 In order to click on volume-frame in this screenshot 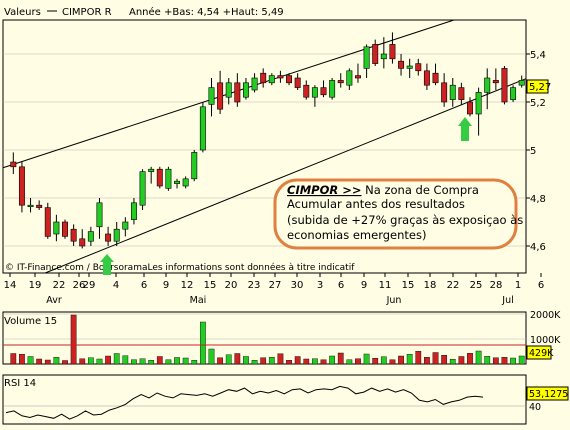, I will do `click(264, 338)`.